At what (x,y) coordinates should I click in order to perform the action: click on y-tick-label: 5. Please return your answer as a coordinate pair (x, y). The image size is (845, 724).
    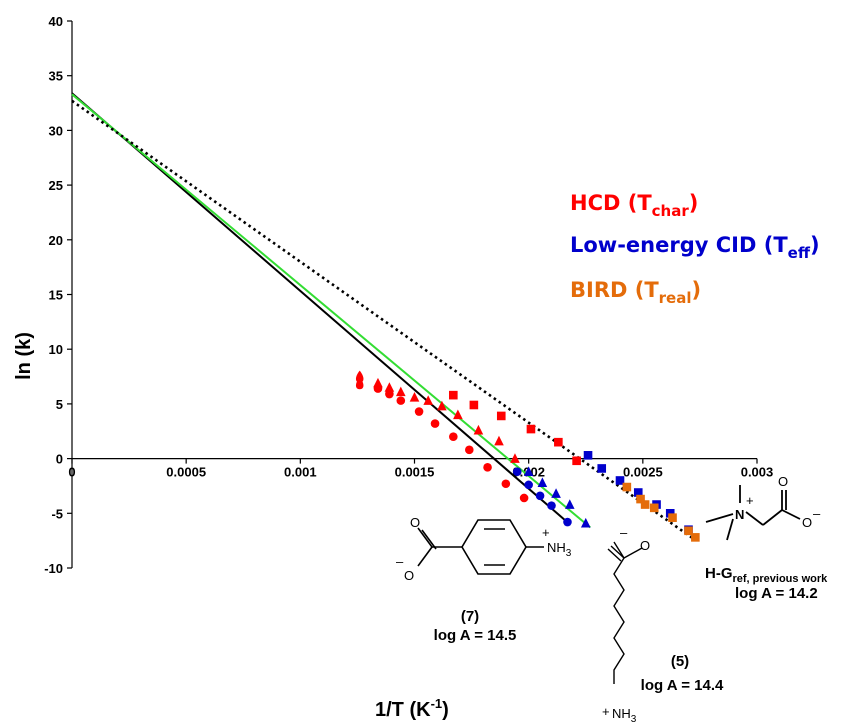
    Looking at the image, I should click on (59, 404).